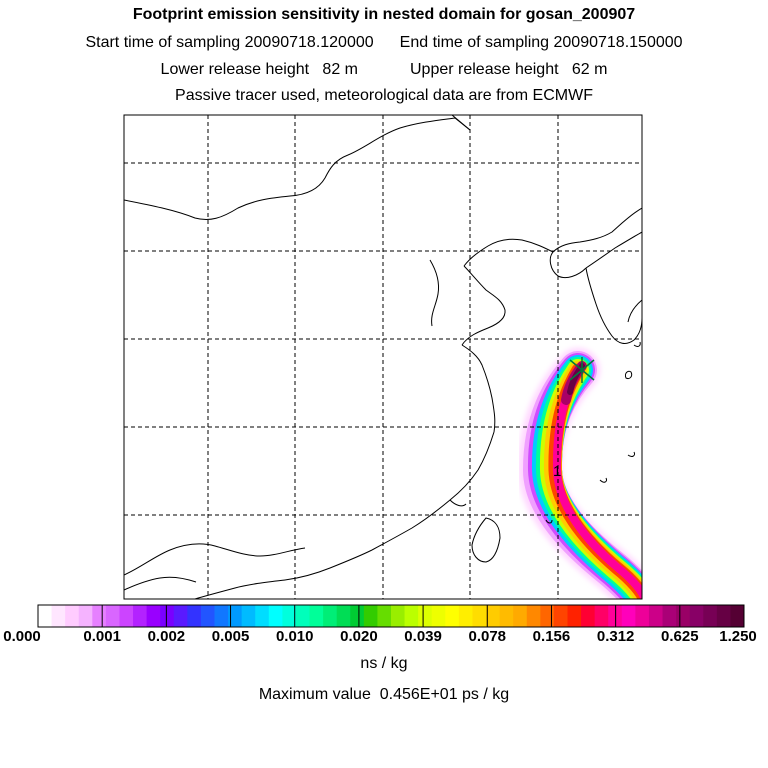  What do you see at coordinates (487, 636) in the screenshot?
I see `colorbar-tick-label: 0.078` at bounding box center [487, 636].